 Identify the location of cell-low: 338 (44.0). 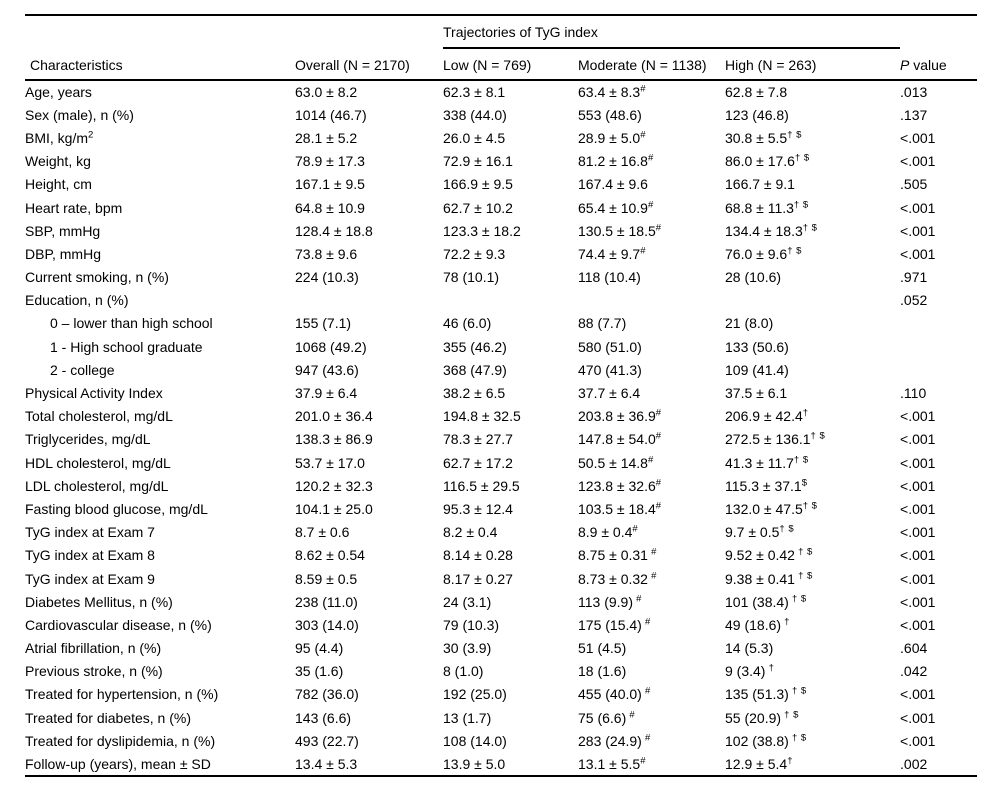
(475, 114).